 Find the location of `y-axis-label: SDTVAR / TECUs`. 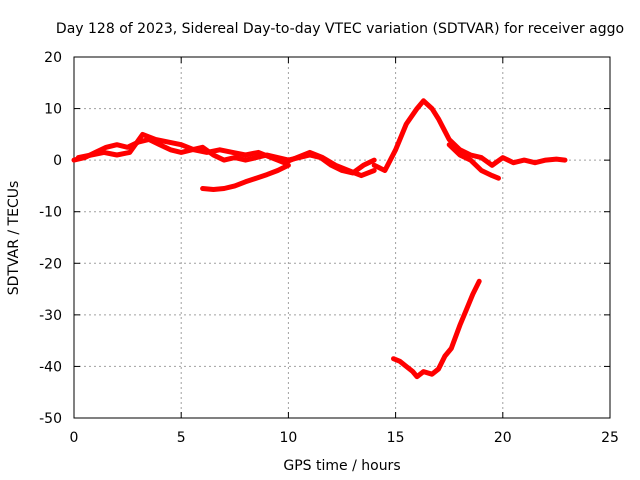

y-axis-label: SDTVAR / TECUs is located at coordinates (14, 238).